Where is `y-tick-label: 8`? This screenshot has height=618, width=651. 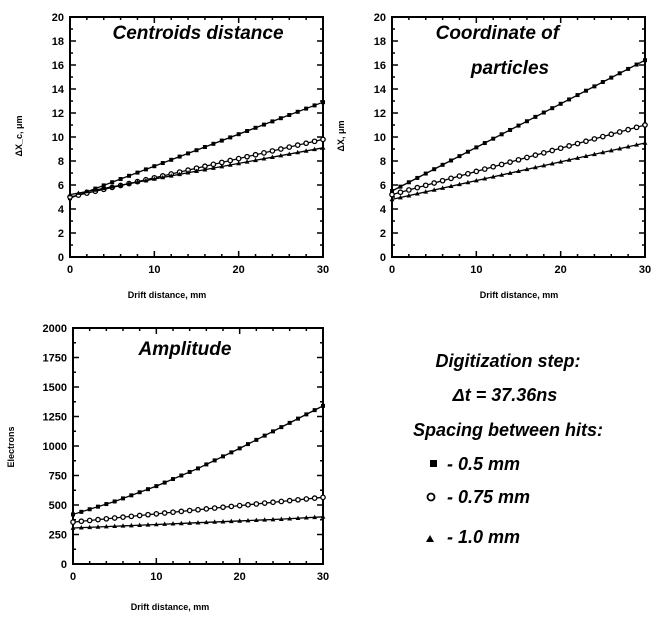
y-tick-label: 8 is located at coordinates (61, 162).